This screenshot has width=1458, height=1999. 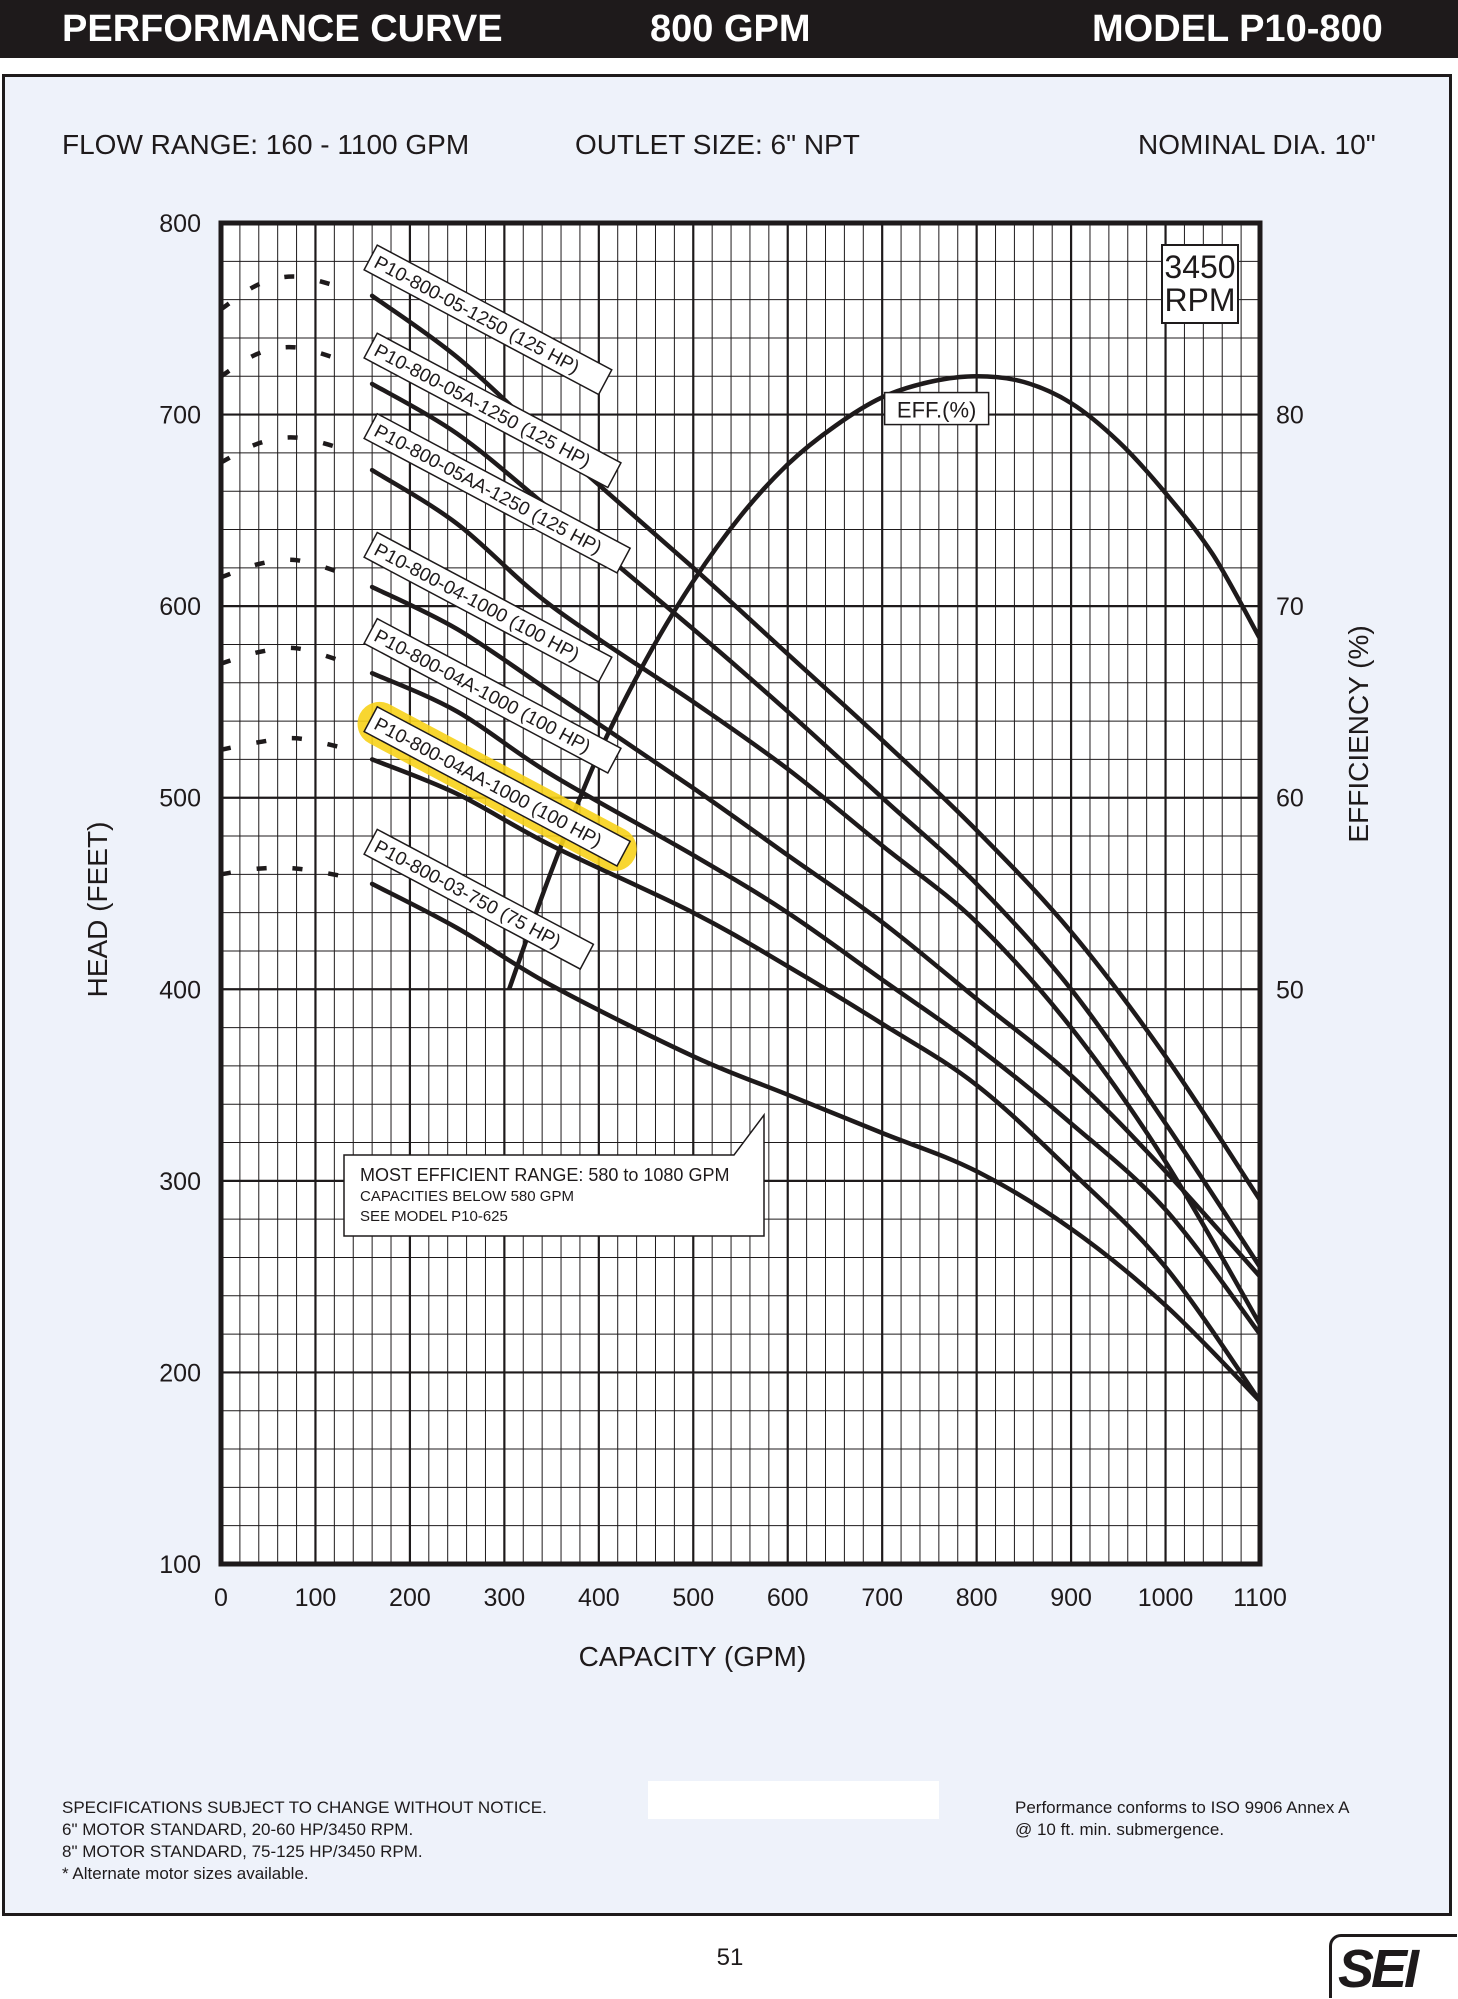 What do you see at coordinates (282, 29) in the screenshot?
I see `page-title: PERFORMANCE CURVE` at bounding box center [282, 29].